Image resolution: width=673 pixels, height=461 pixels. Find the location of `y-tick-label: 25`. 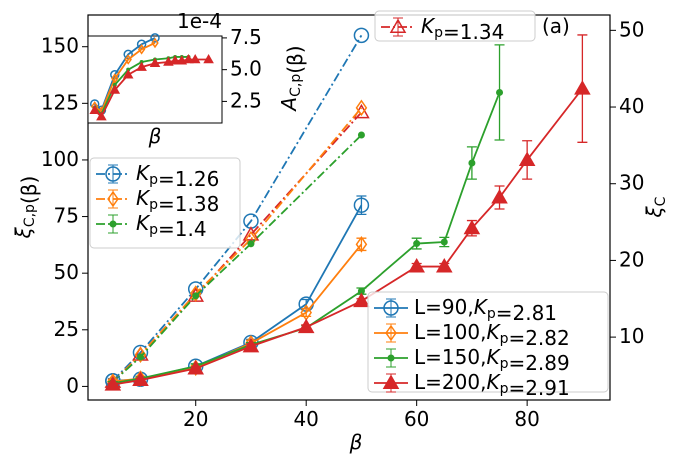

y-tick-label: 25 is located at coordinates (66, 328).